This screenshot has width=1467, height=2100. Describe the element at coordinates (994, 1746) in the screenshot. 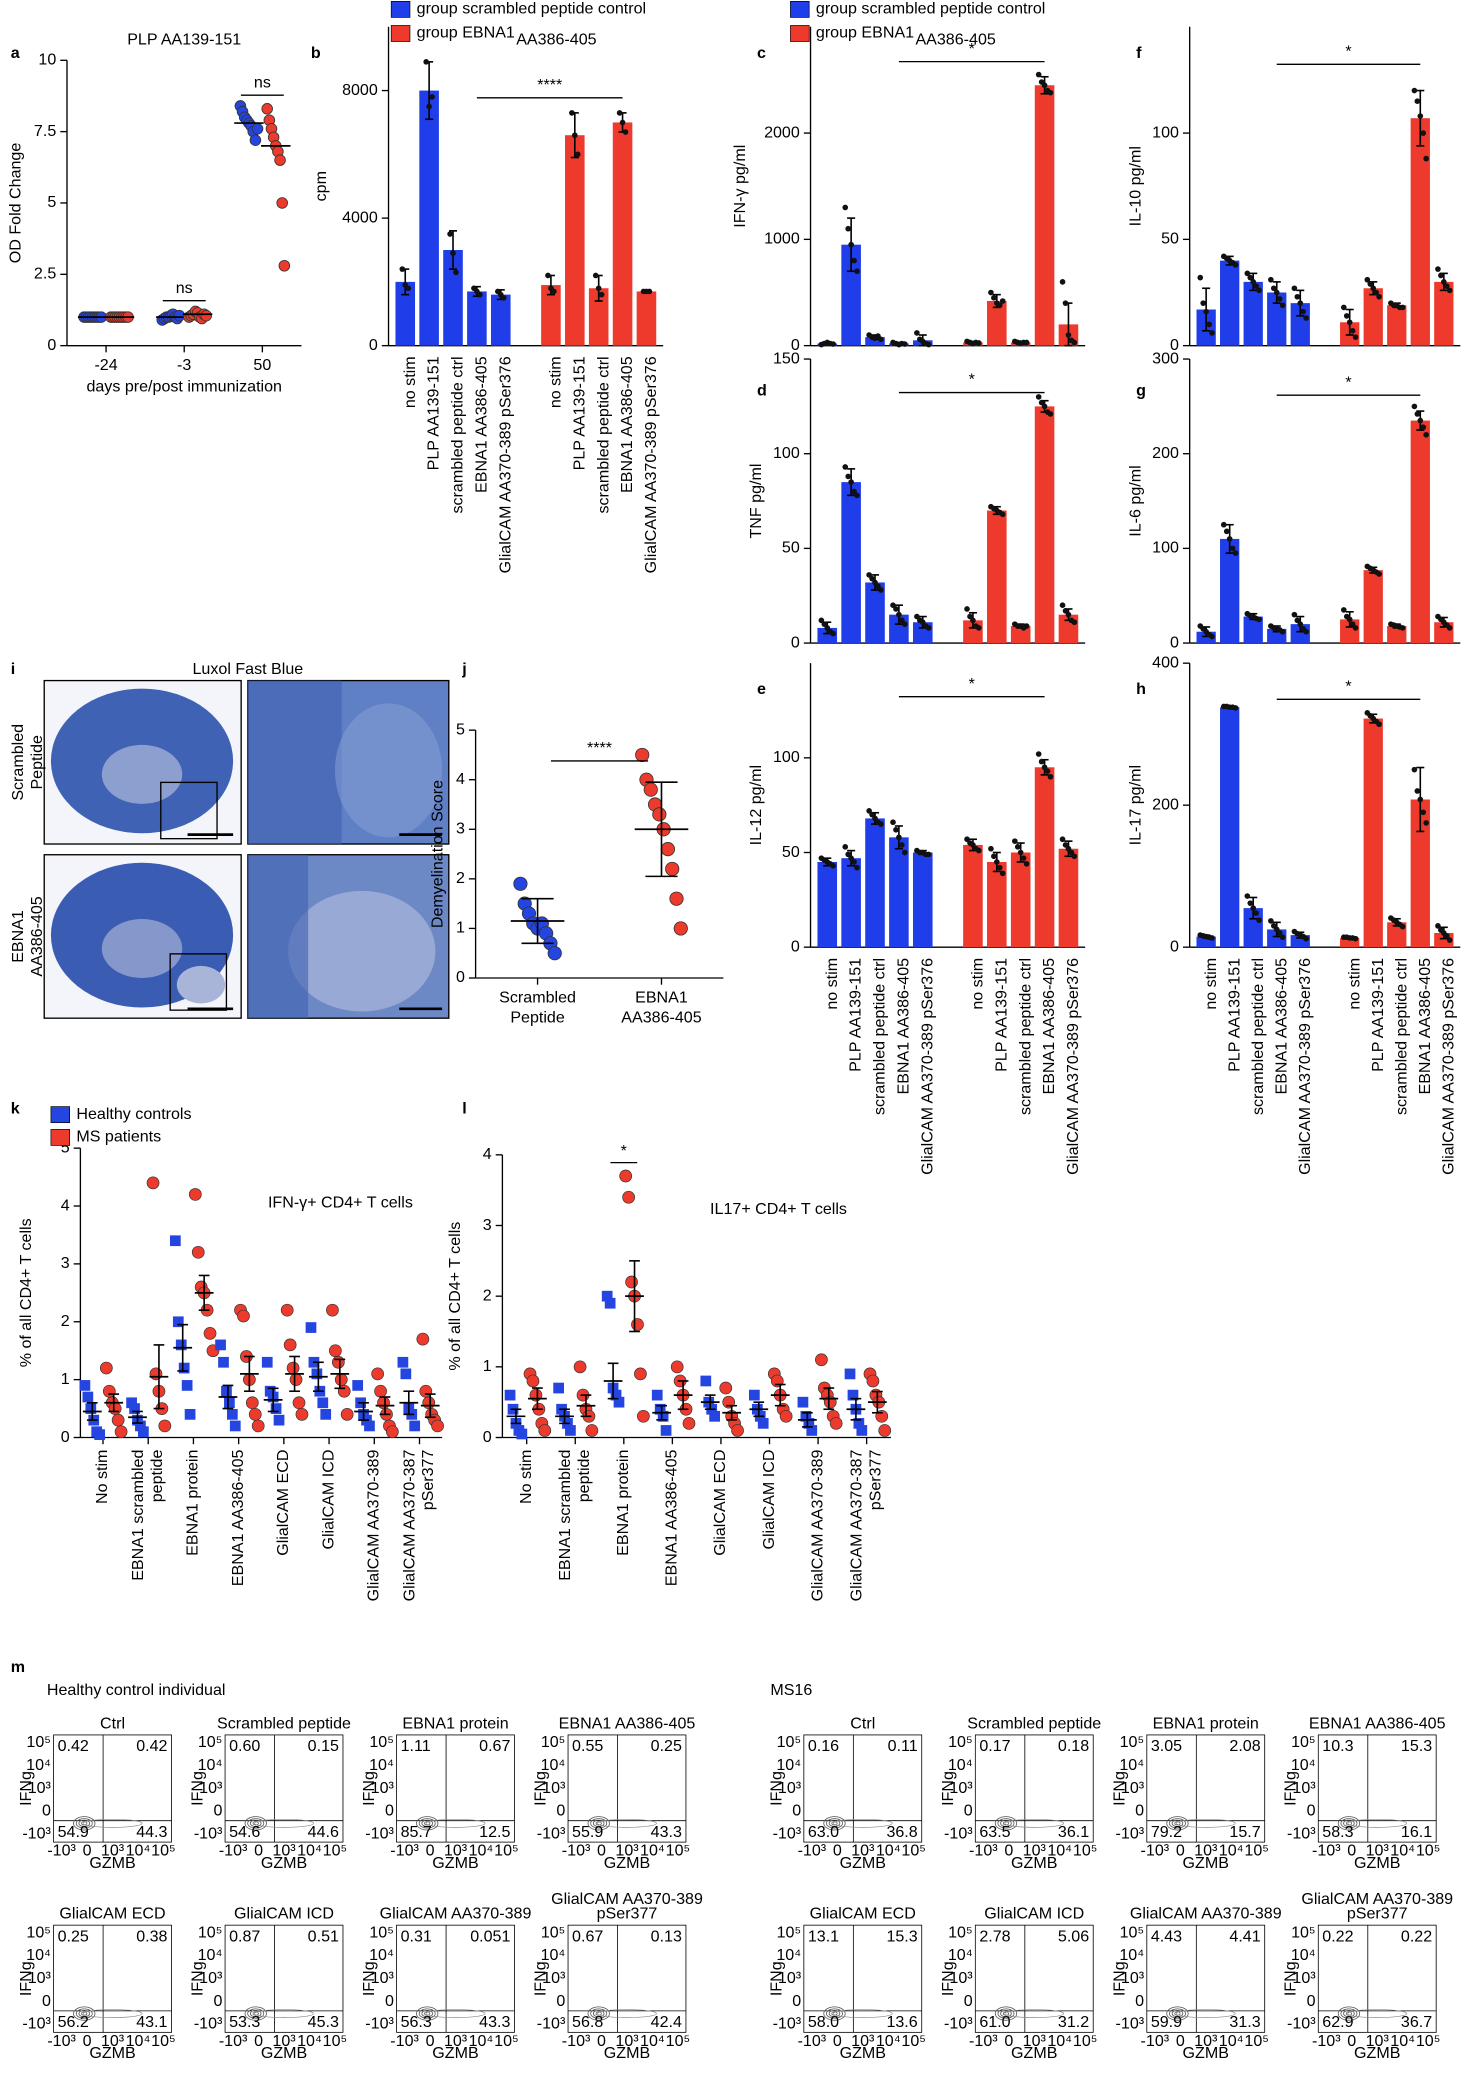

I see `quadrant-value: 0.17` at that location.